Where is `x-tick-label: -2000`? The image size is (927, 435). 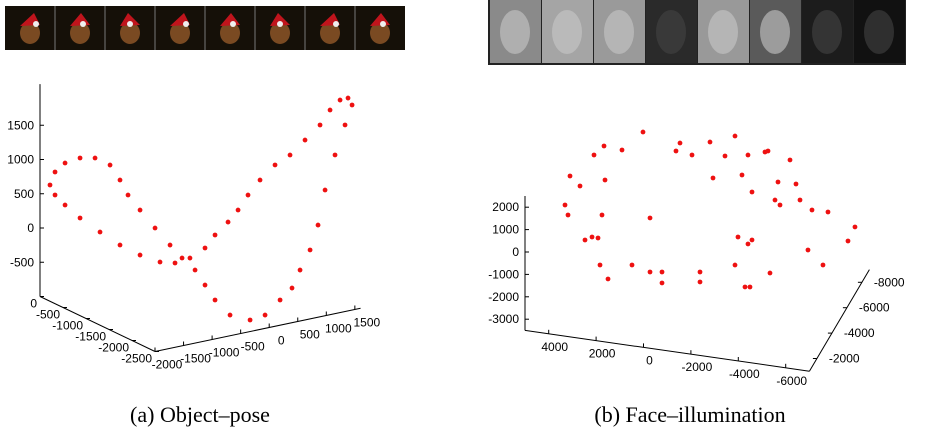 x-tick-label: -2000 is located at coordinates (697, 367).